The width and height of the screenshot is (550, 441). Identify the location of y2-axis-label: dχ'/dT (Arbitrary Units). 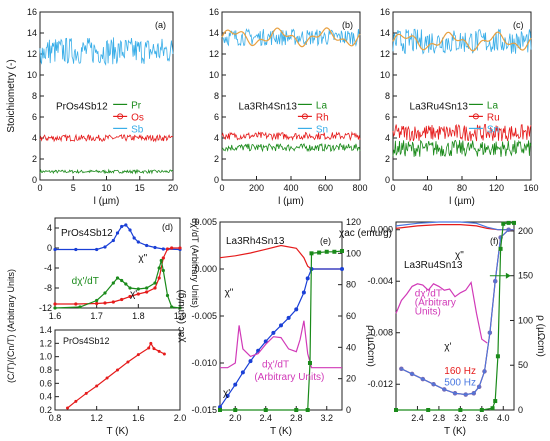
(195, 263).